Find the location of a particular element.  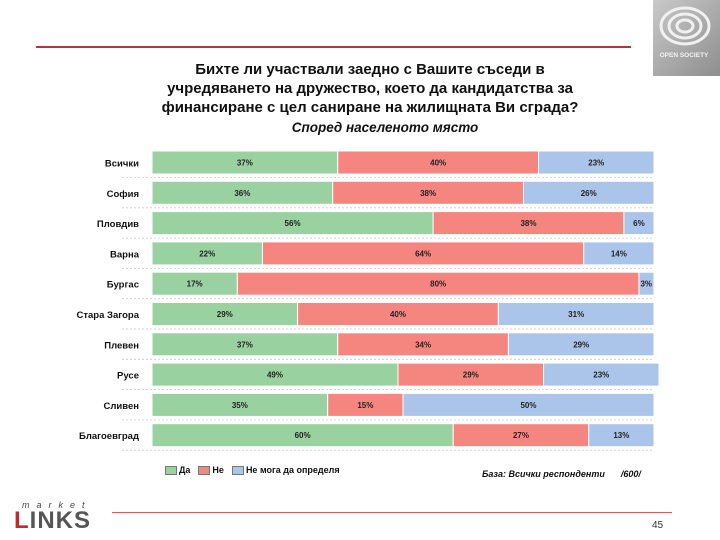

base-note: База: Всички респонденти/600/ is located at coordinates (561, 474).